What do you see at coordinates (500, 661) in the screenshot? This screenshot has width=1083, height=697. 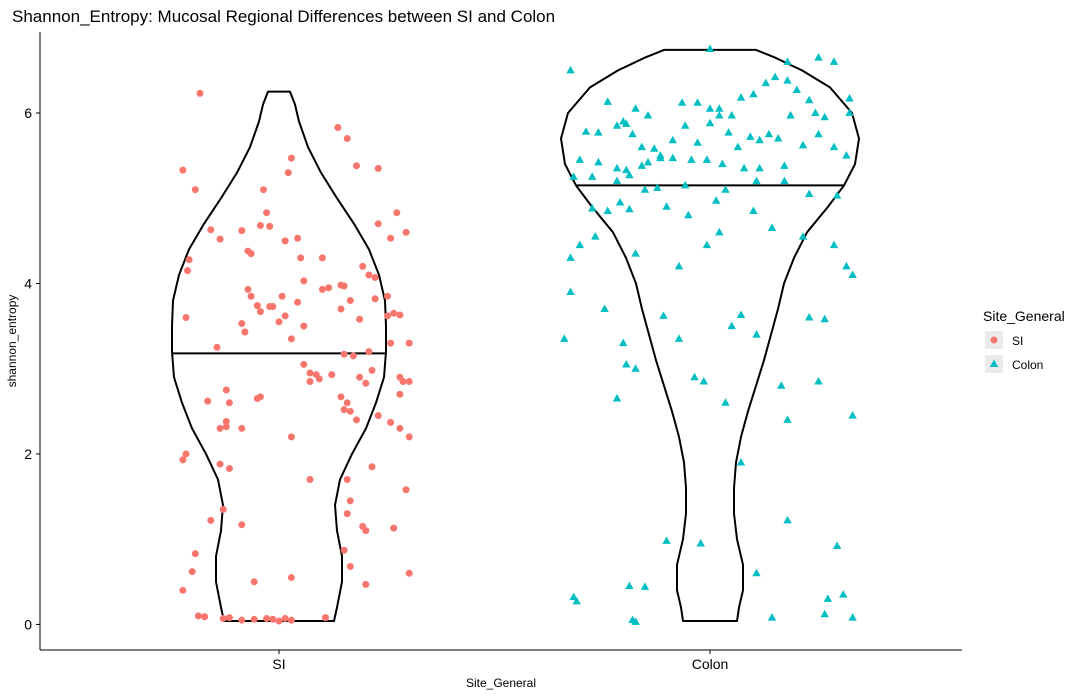 I see `x-ticks: SI Colon` at bounding box center [500, 661].